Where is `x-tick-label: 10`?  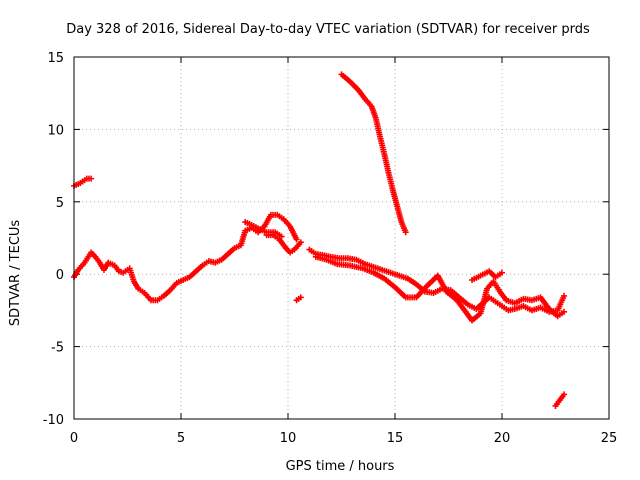 x-tick-label: 10 is located at coordinates (288, 438).